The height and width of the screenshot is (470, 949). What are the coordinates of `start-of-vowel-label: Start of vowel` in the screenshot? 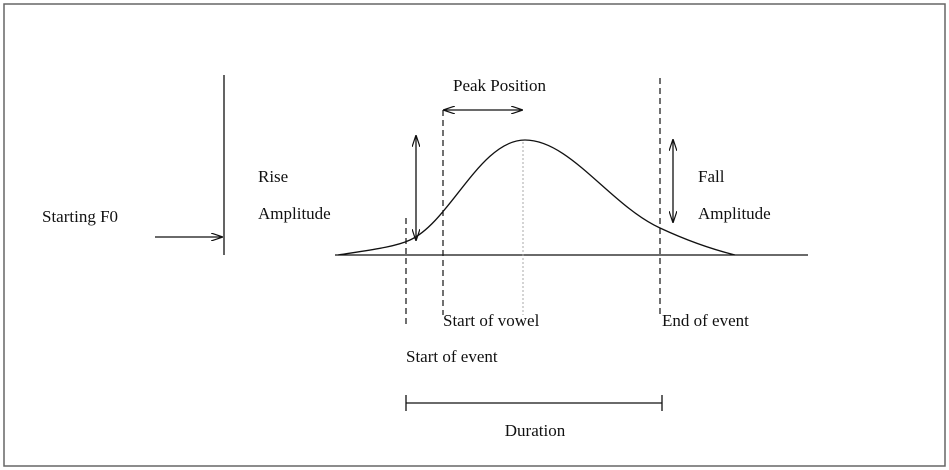 It's located at (491, 320).